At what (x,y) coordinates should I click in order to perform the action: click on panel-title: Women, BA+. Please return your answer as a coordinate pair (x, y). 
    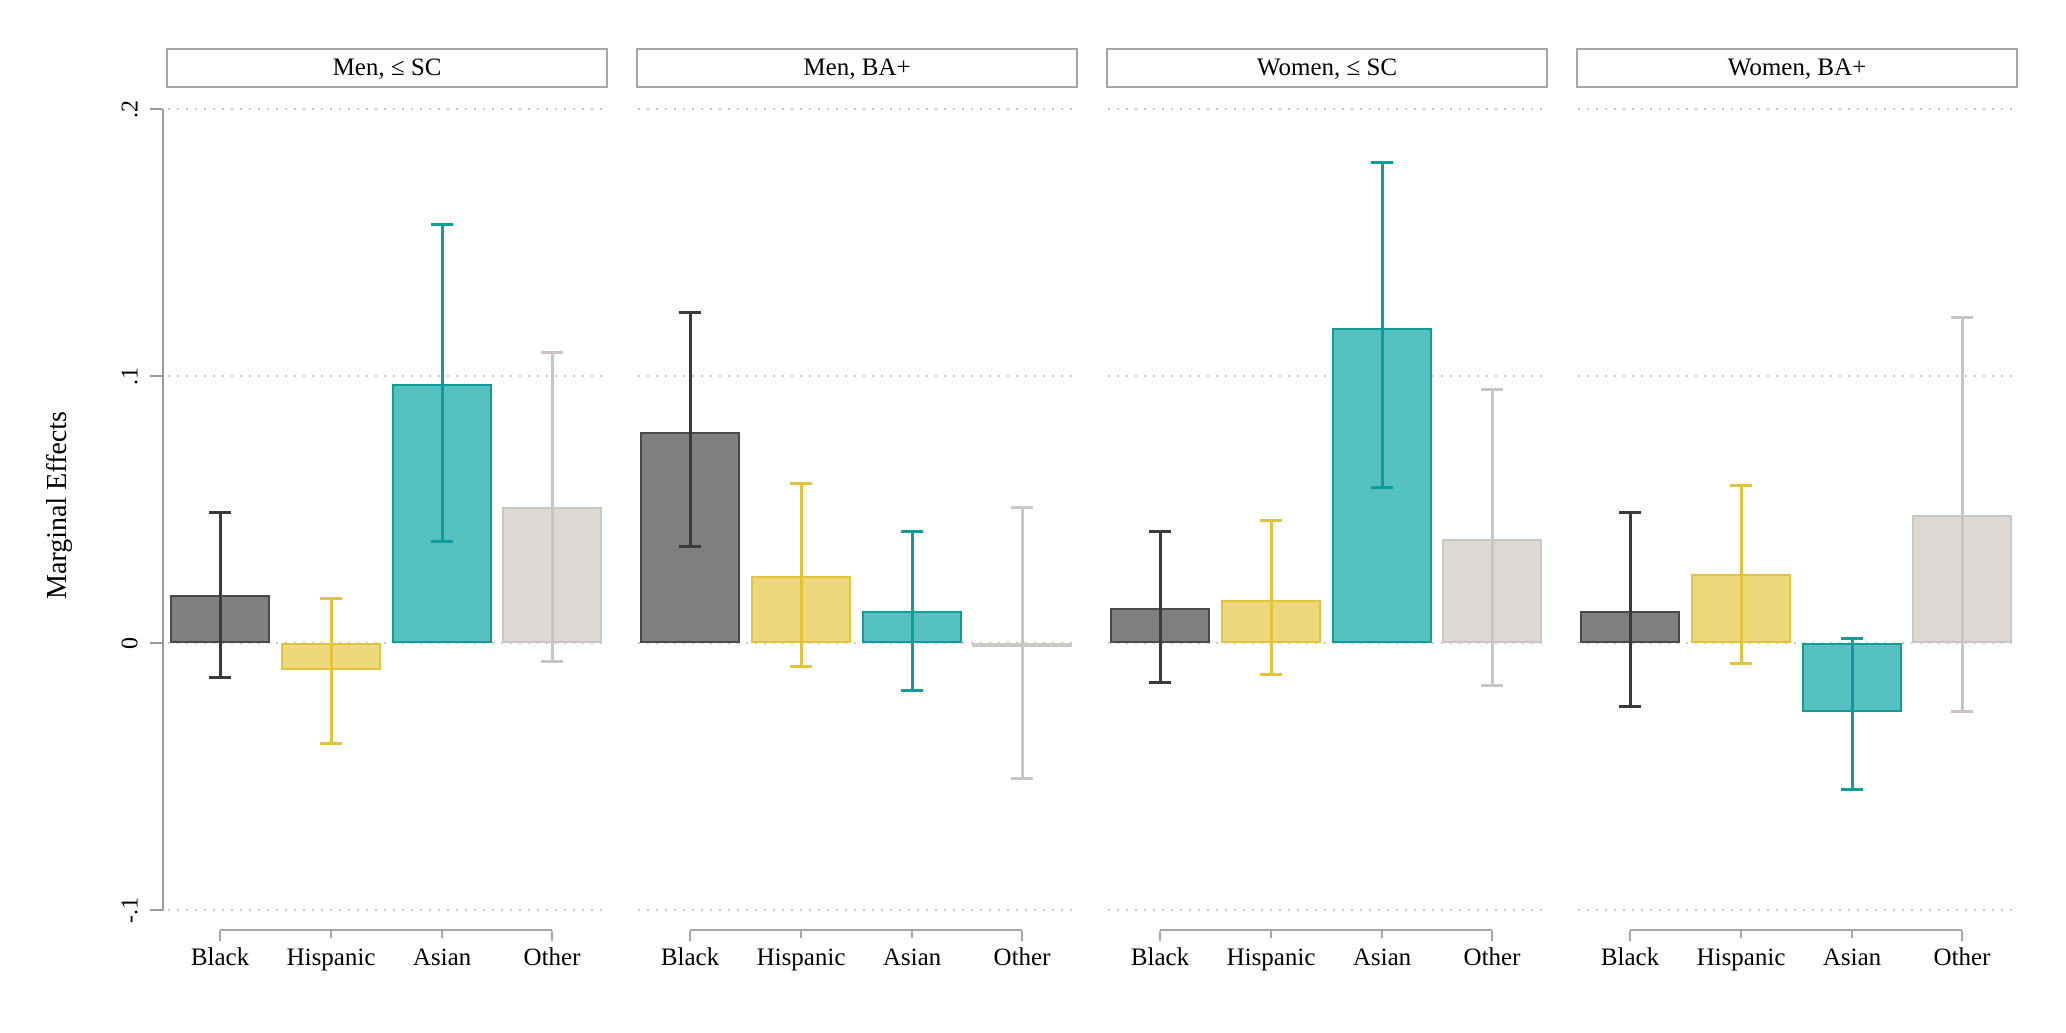
    Looking at the image, I should click on (1797, 67).